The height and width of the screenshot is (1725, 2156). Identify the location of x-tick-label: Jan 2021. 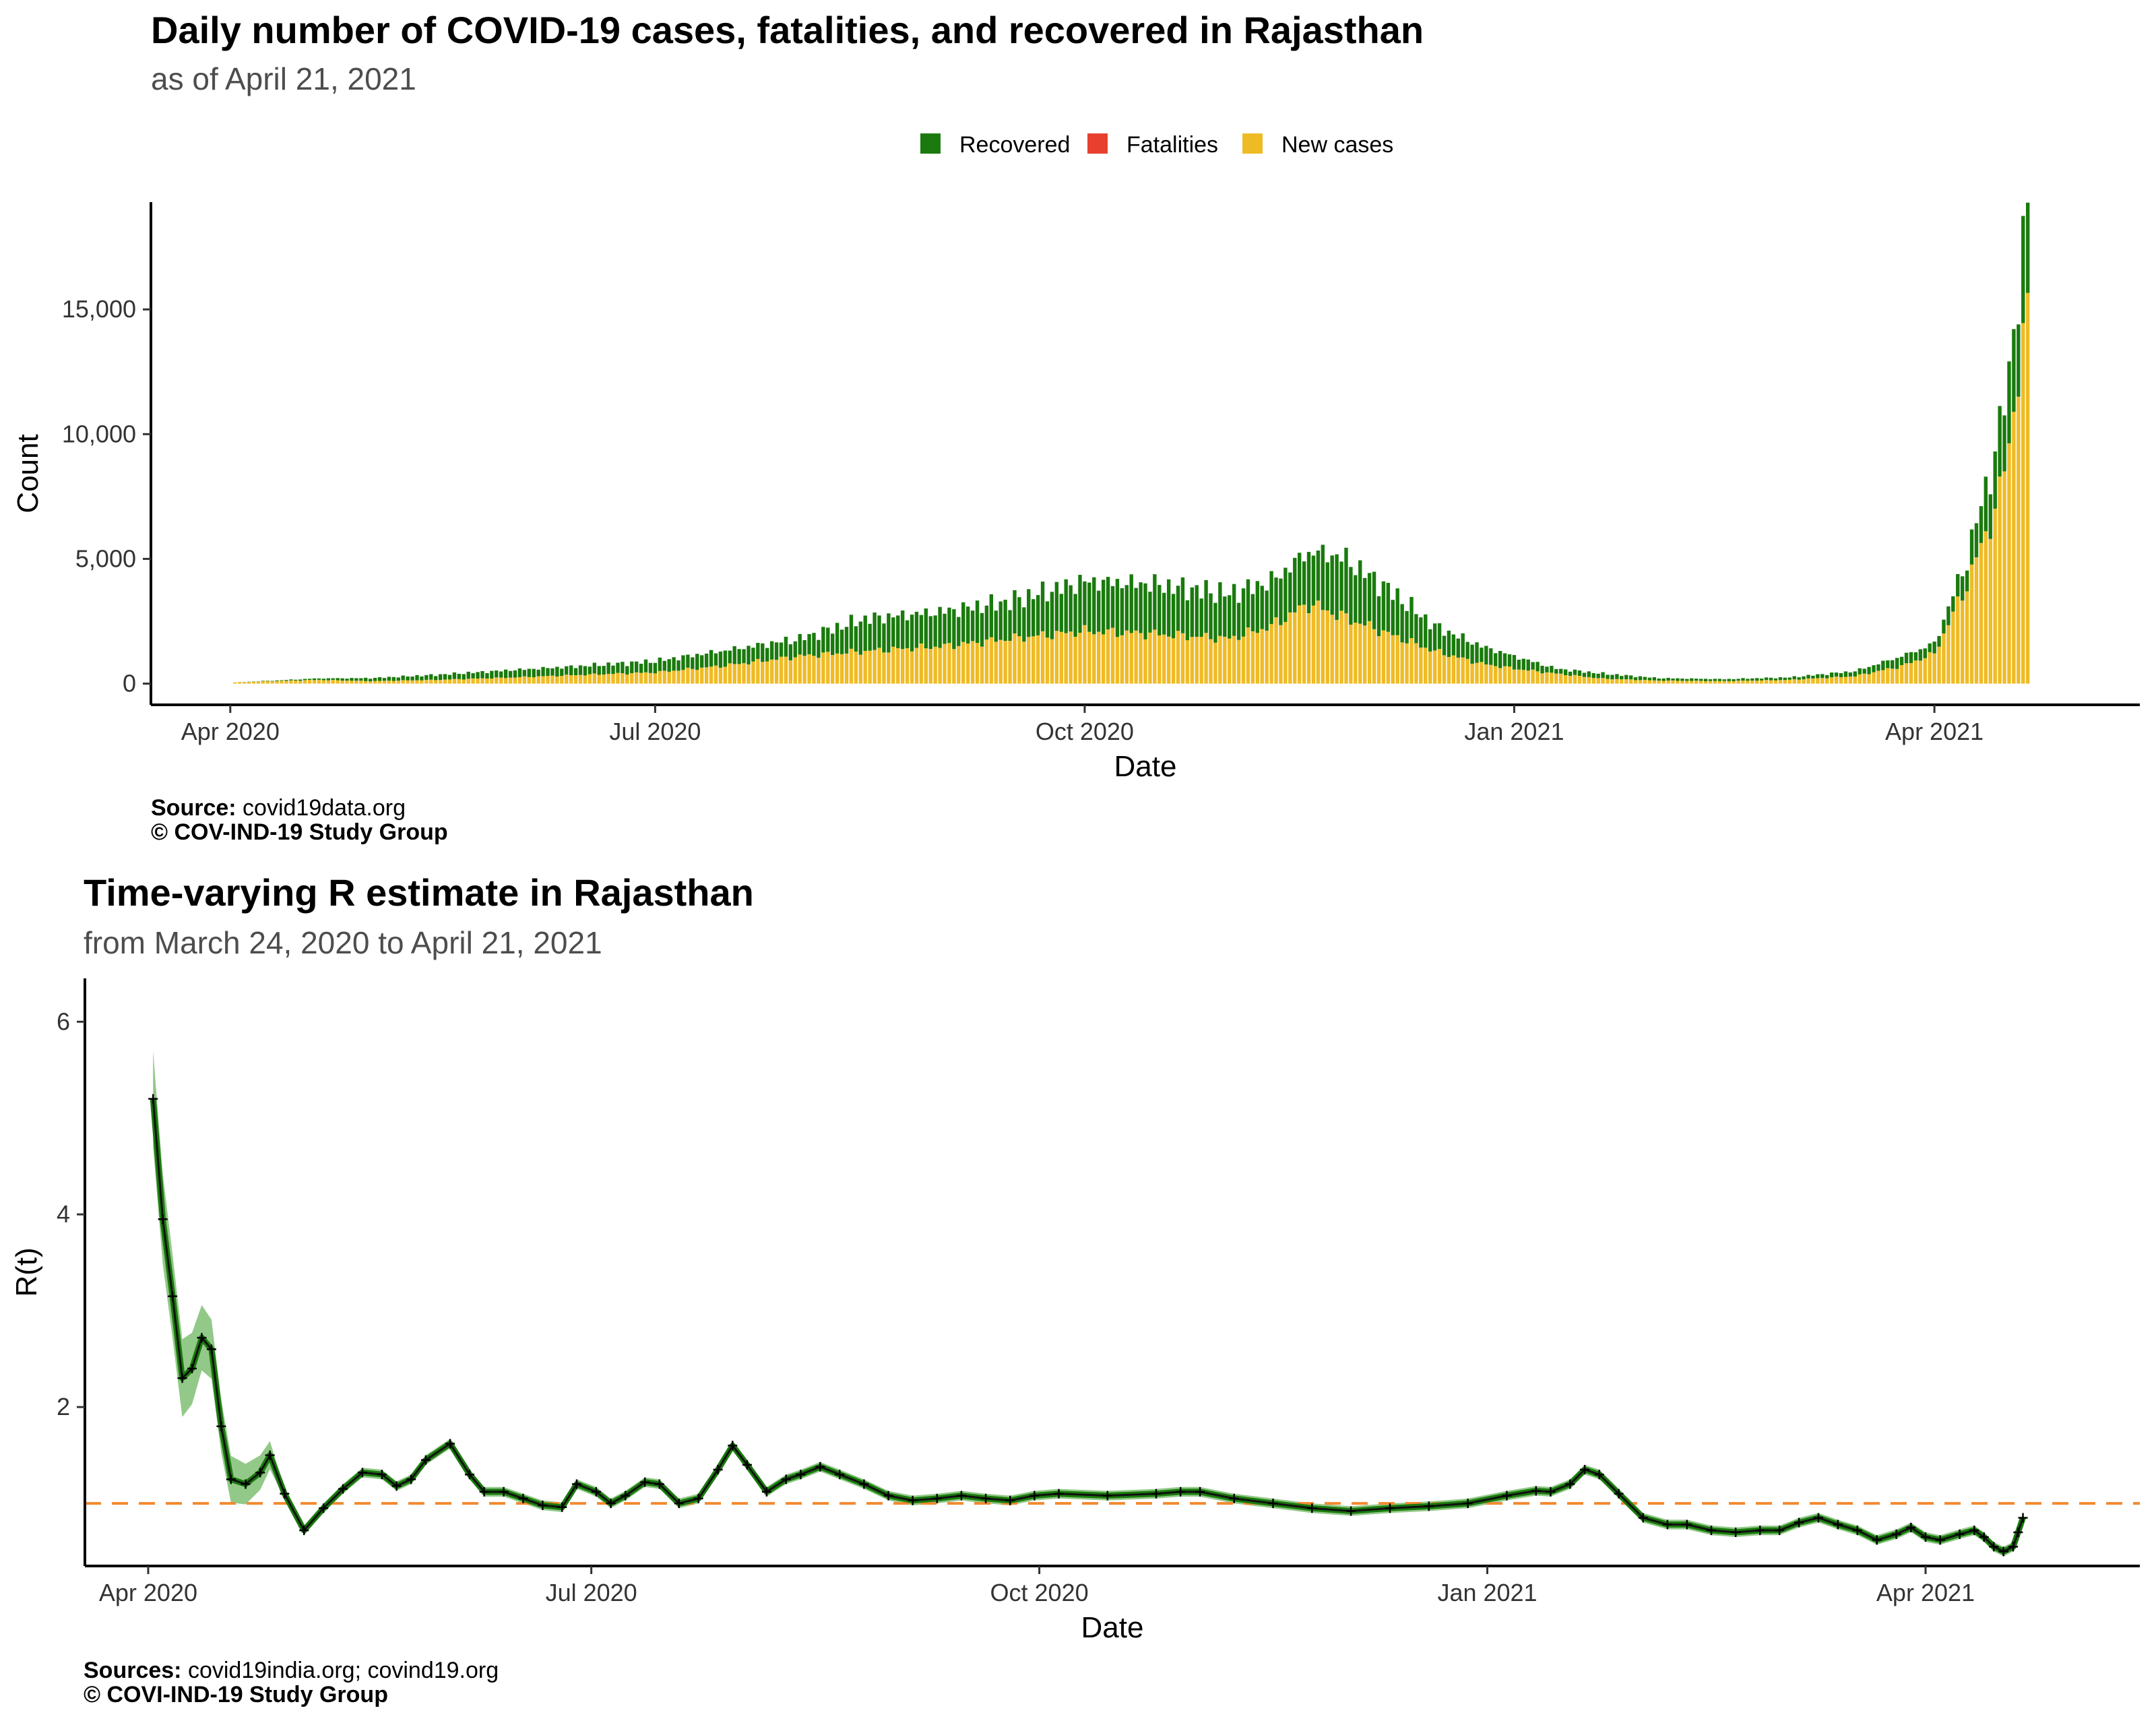
(1514, 731).